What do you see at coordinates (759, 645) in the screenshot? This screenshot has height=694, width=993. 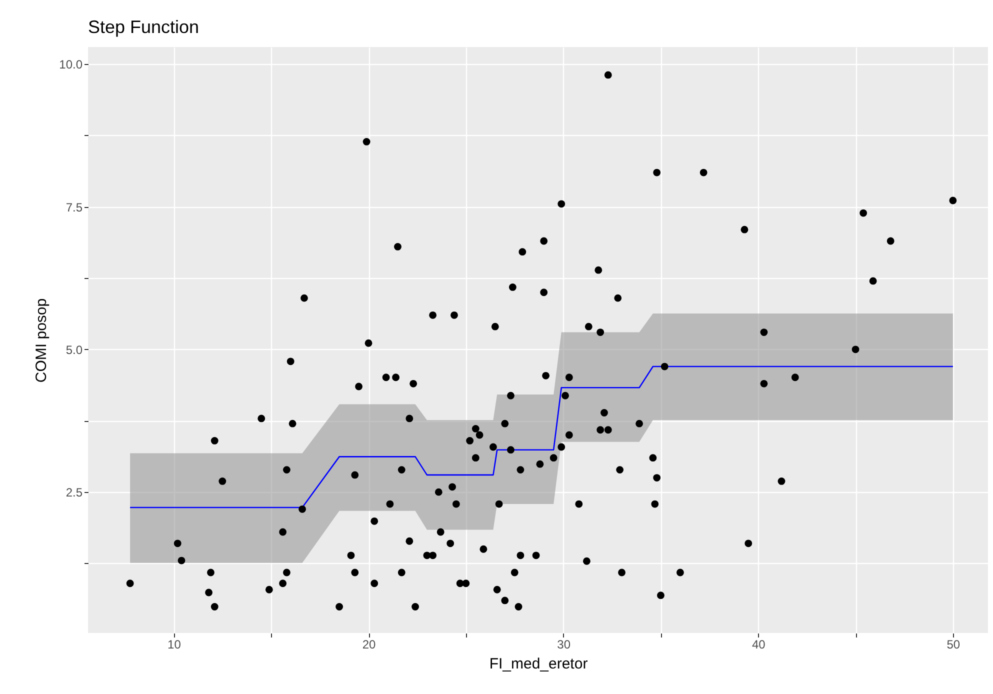 I see `x-tick-label: 40` at bounding box center [759, 645].